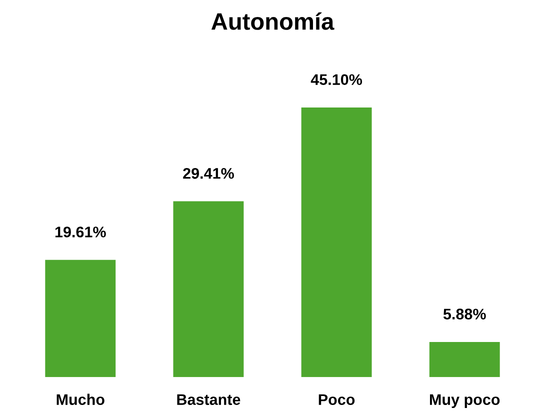 The image size is (545, 419). I want to click on data-label: 19.61%, so click(80, 232).